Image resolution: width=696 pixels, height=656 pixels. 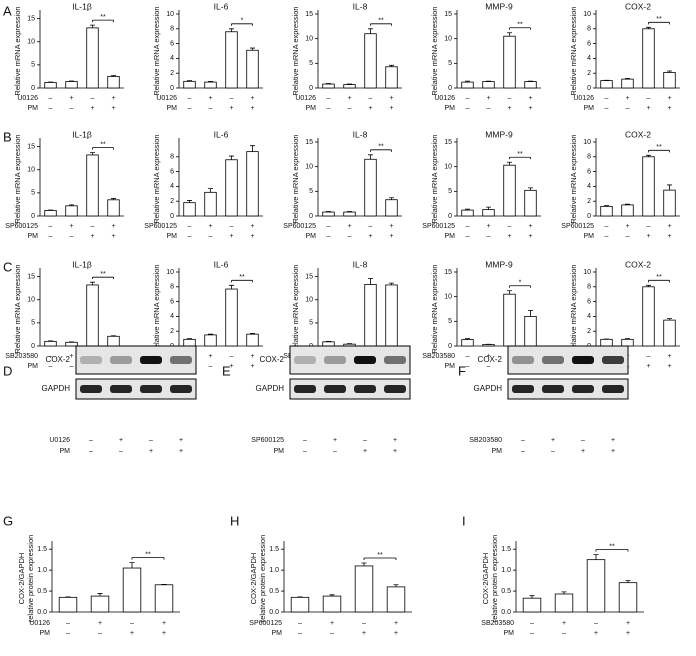 I want to click on y-tick-label: 6, so click(x=589, y=301).